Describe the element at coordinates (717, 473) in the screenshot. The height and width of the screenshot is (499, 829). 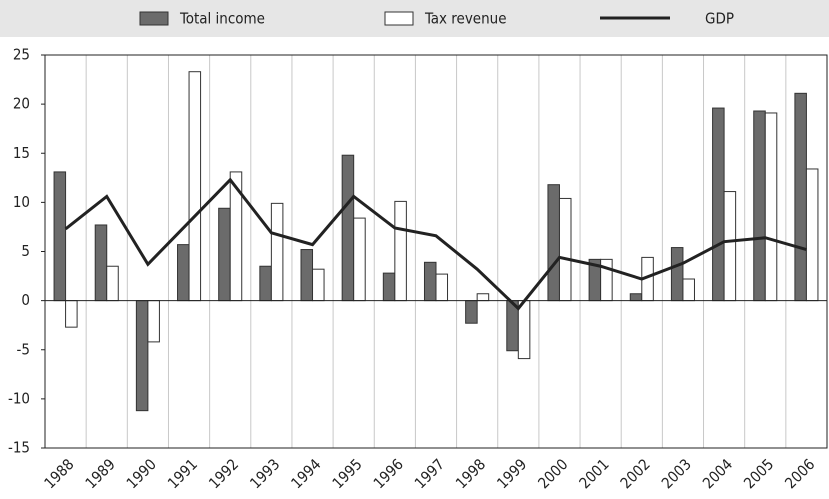
I see `x-tick-label: 2004` at that location.